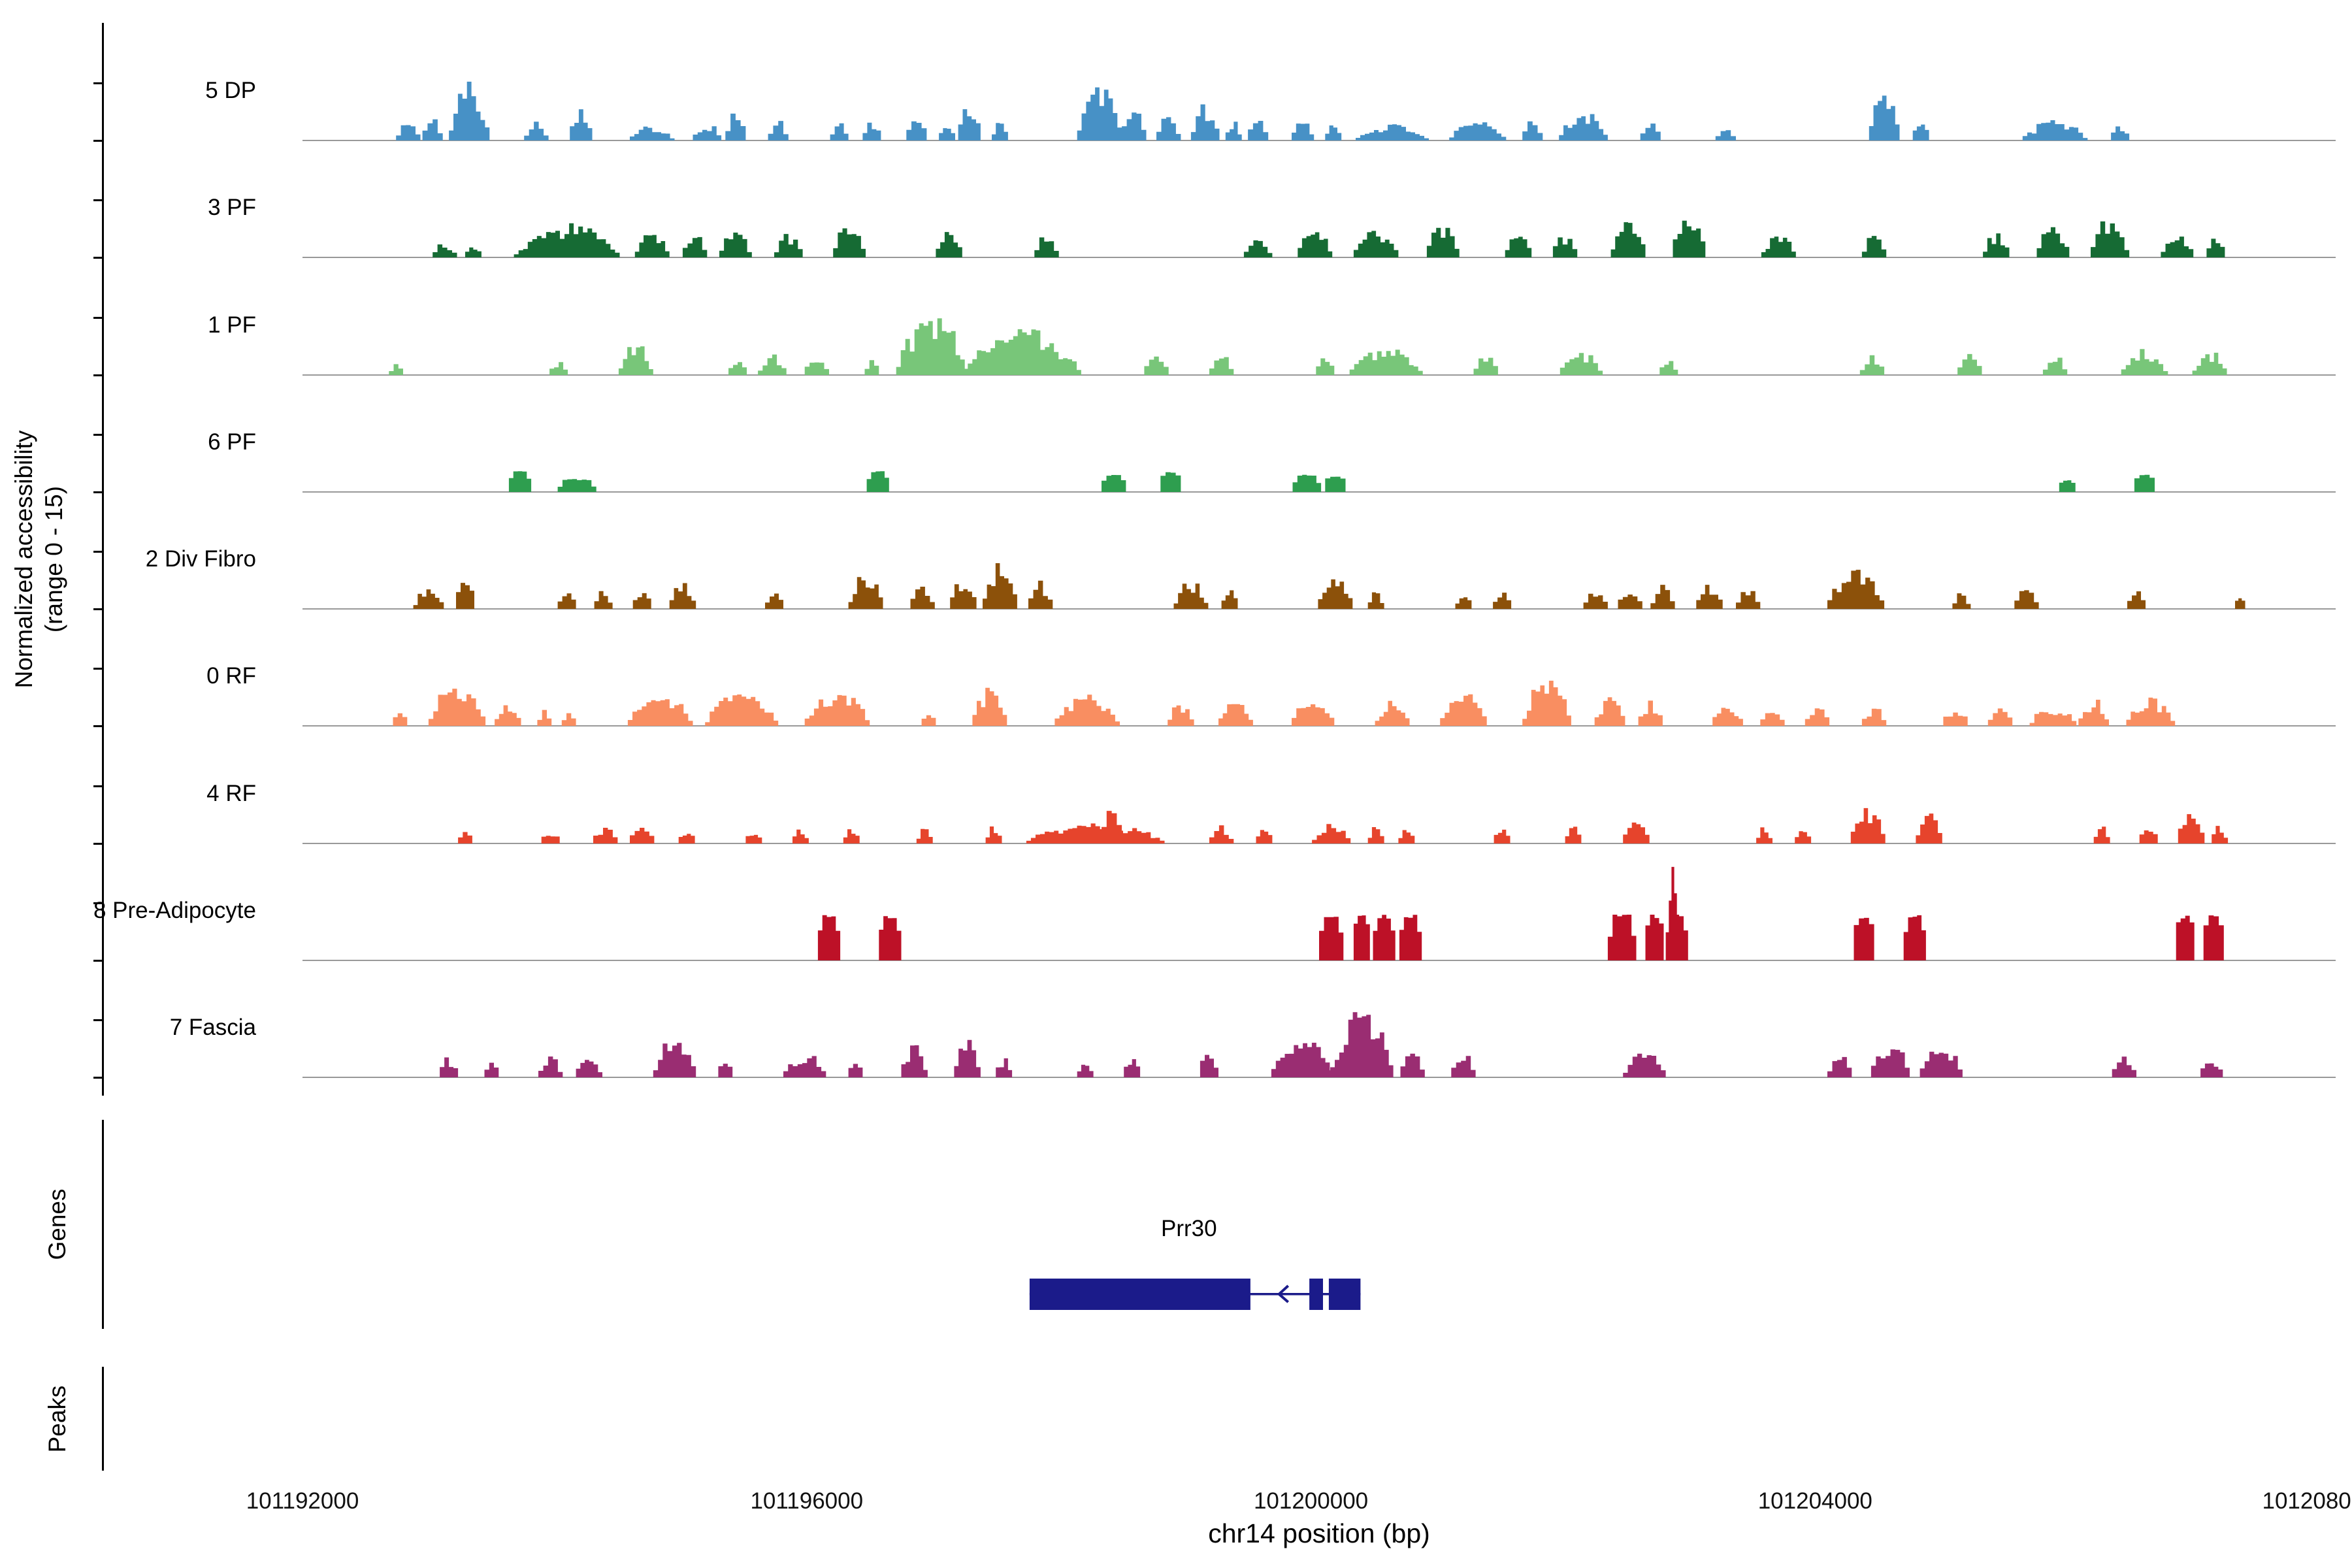 This screenshot has width=2352, height=1568. I want to click on peaks-section-label: Peaks, so click(57, 1419).